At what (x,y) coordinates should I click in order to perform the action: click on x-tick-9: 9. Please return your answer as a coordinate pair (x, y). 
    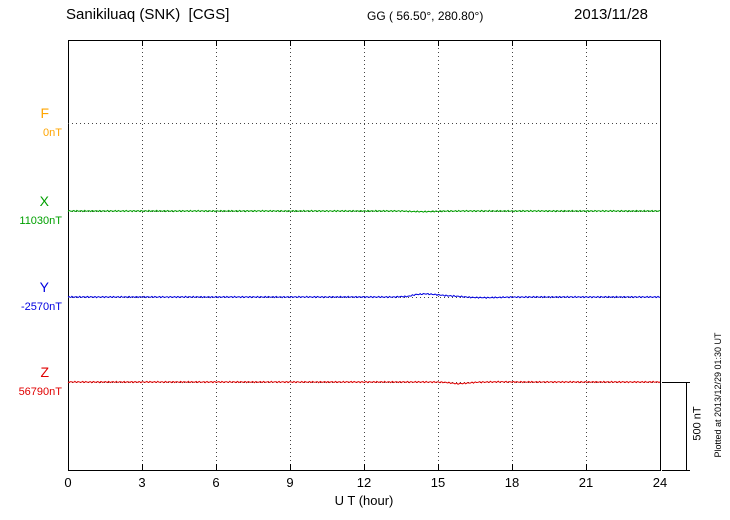
    Looking at the image, I should click on (290, 482).